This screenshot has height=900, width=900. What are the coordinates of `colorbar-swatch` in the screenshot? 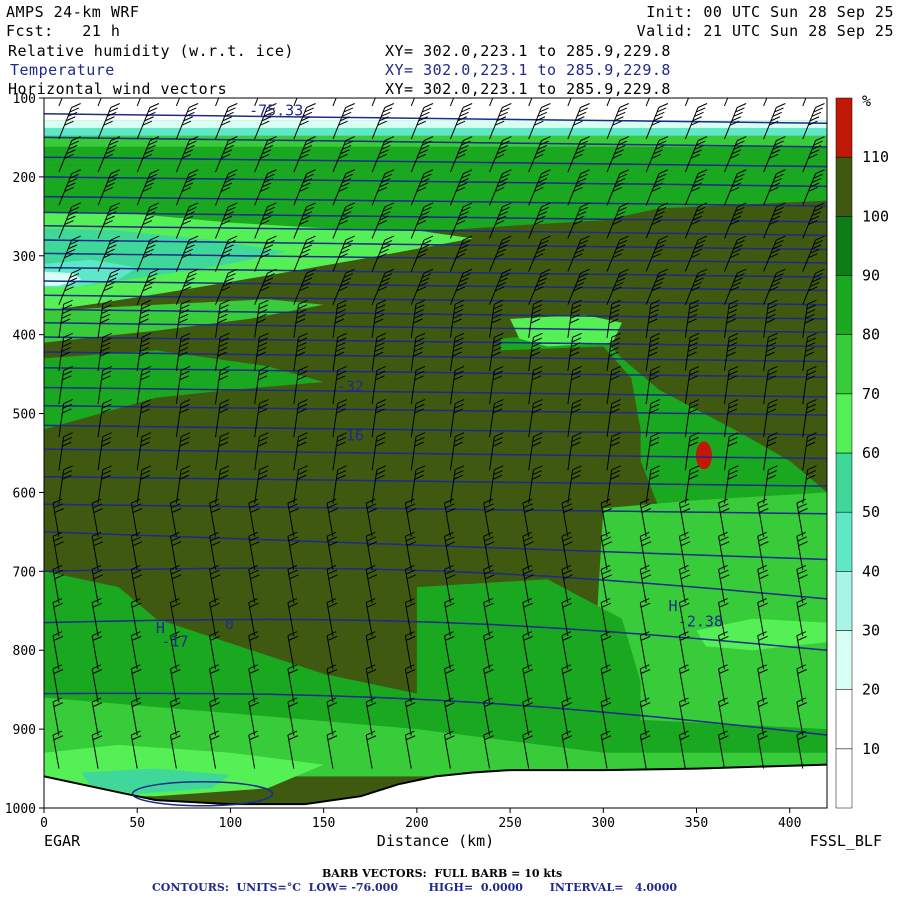 It's located at (844, 305).